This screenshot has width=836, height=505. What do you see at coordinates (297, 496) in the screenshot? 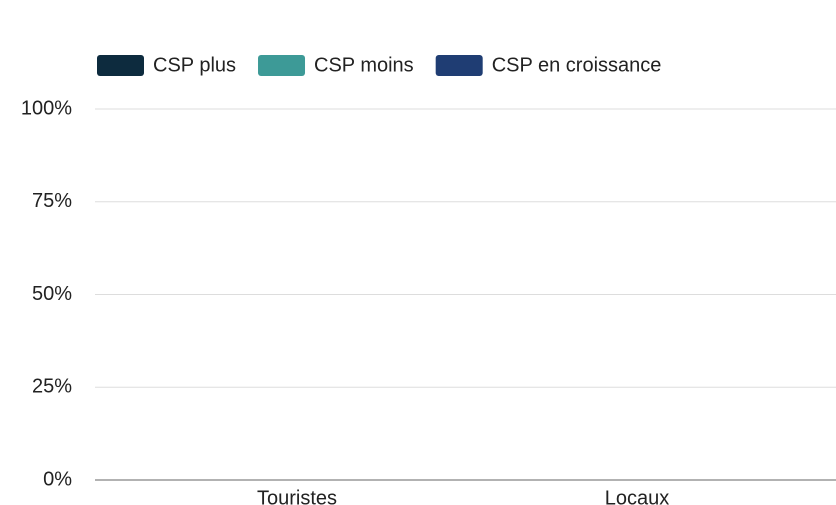
I see `x-tick-label: Touristes` at bounding box center [297, 496].